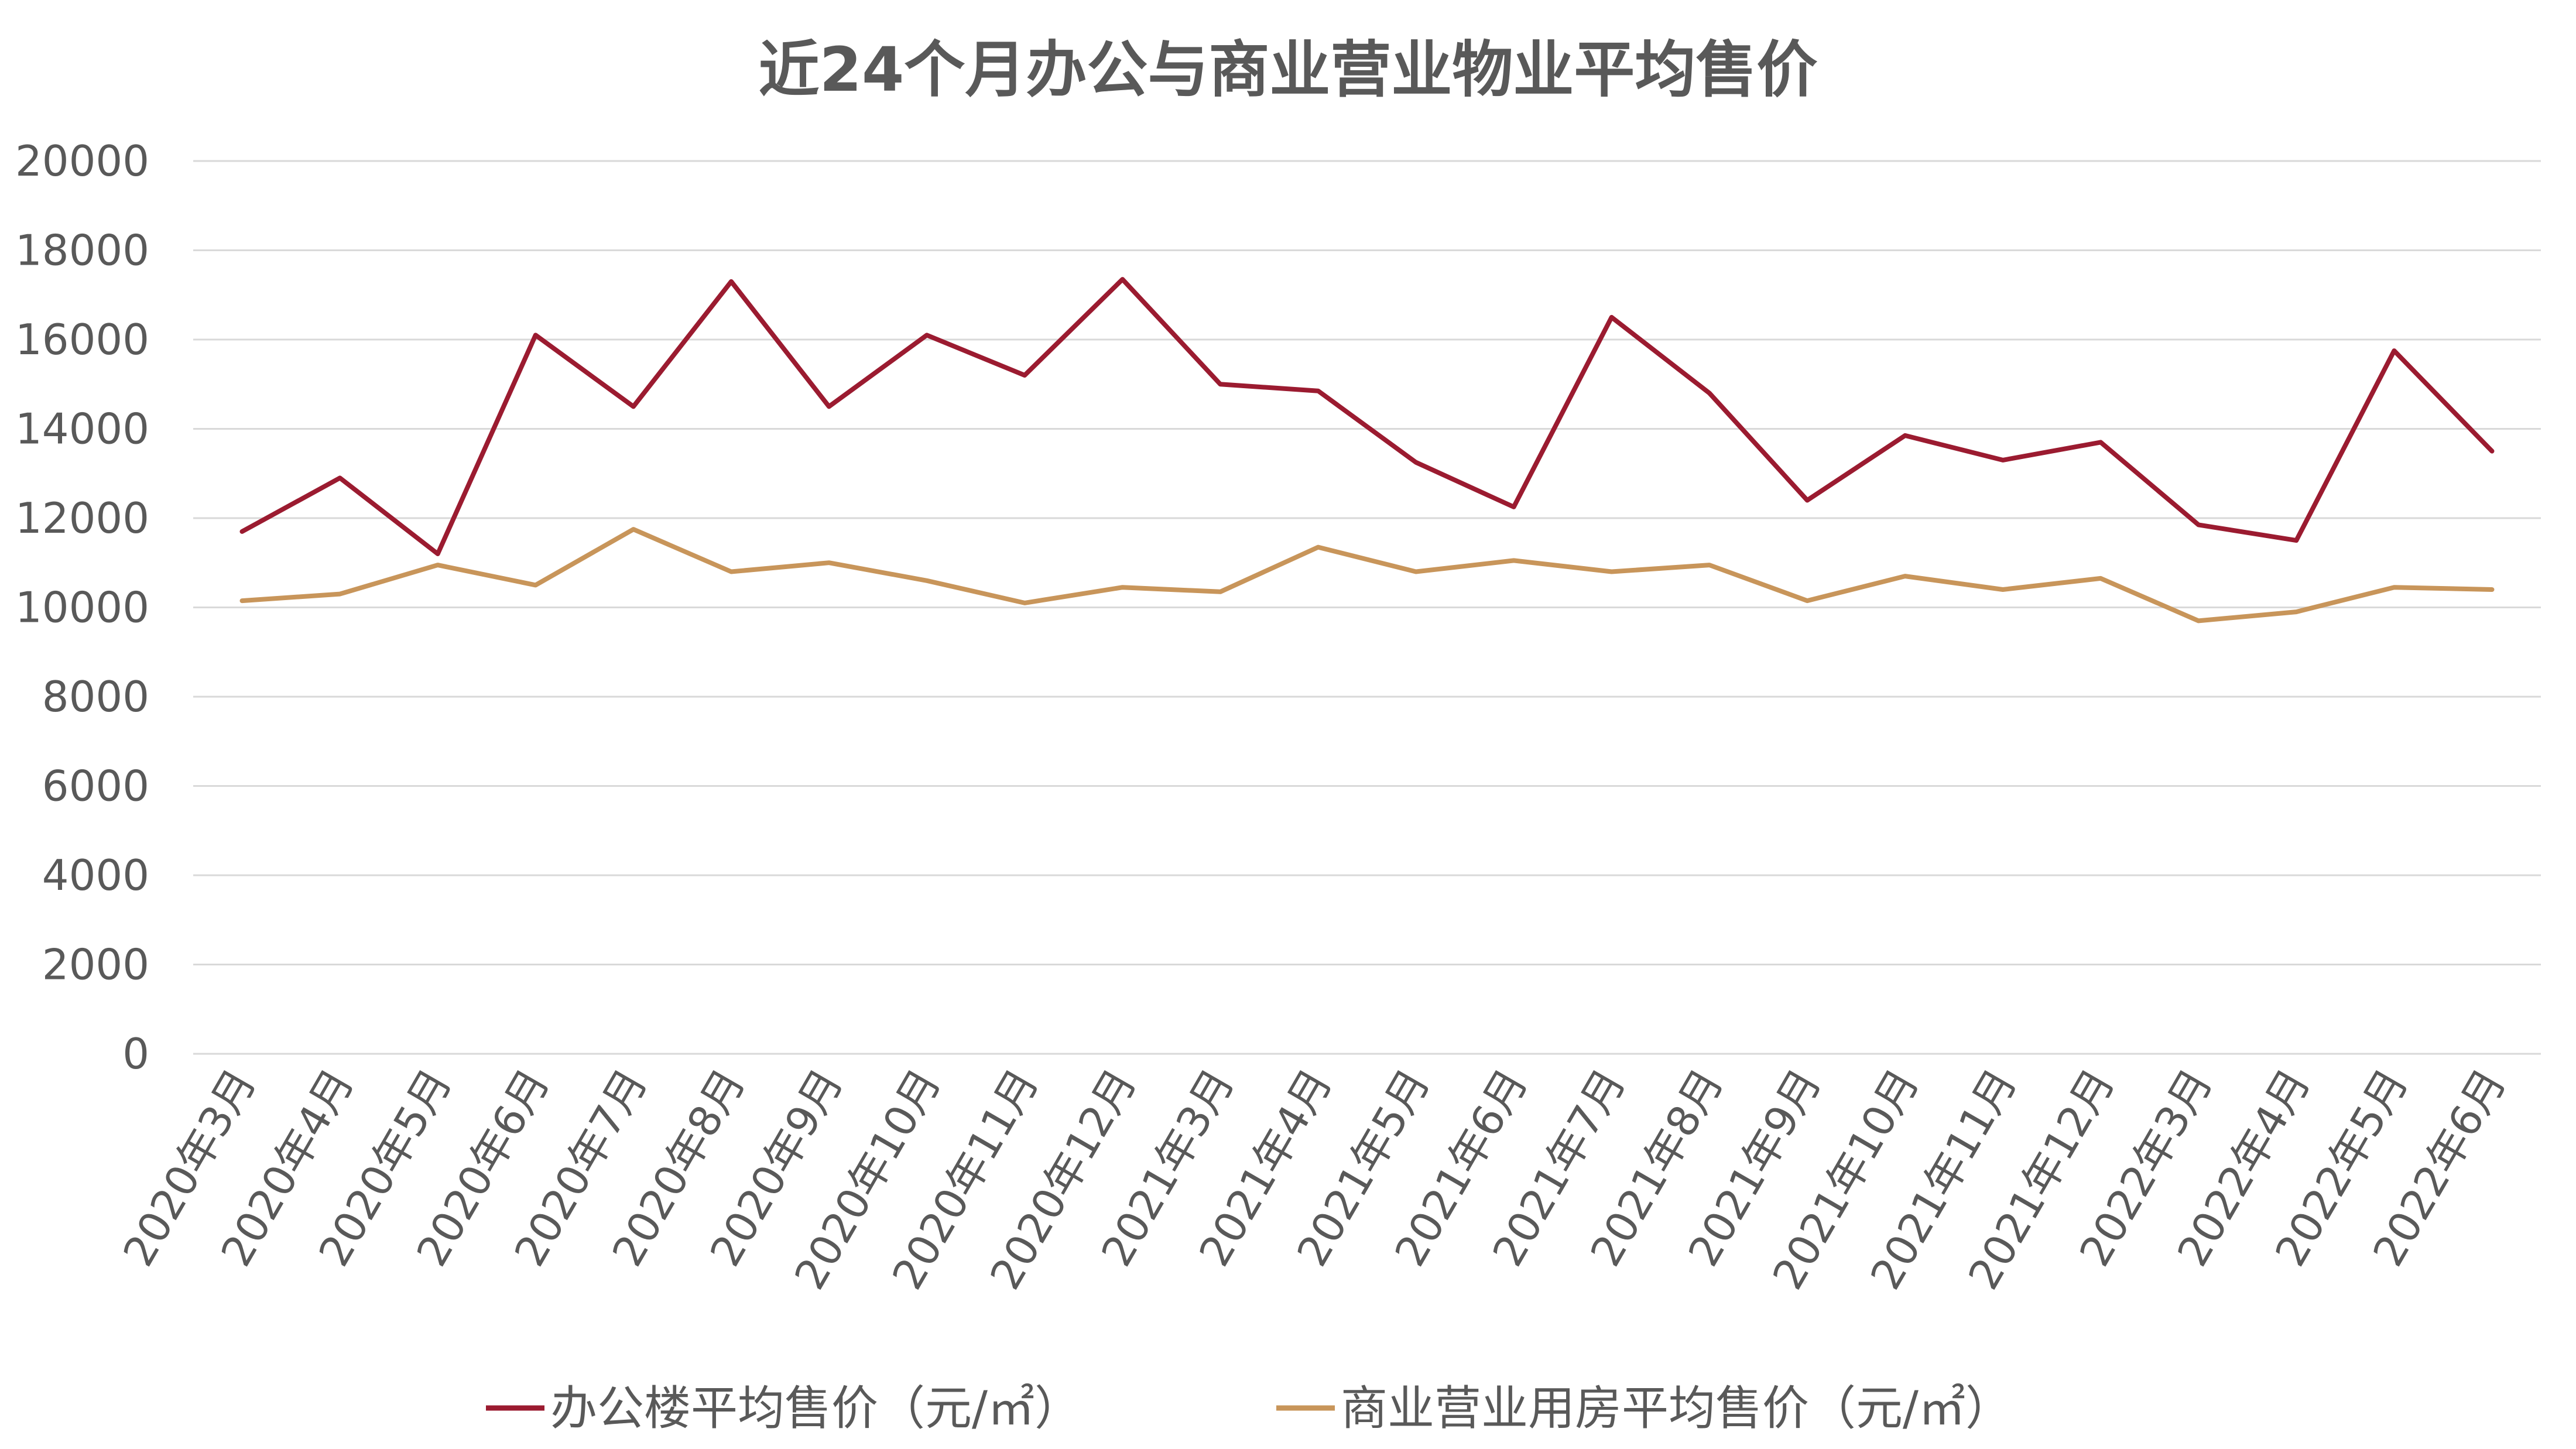  Describe the element at coordinates (1249, 1408) in the screenshot. I see `legend: 办公楼平均售价（元/㎡） 商业营业用房平均售价（元/㎡）` at that location.